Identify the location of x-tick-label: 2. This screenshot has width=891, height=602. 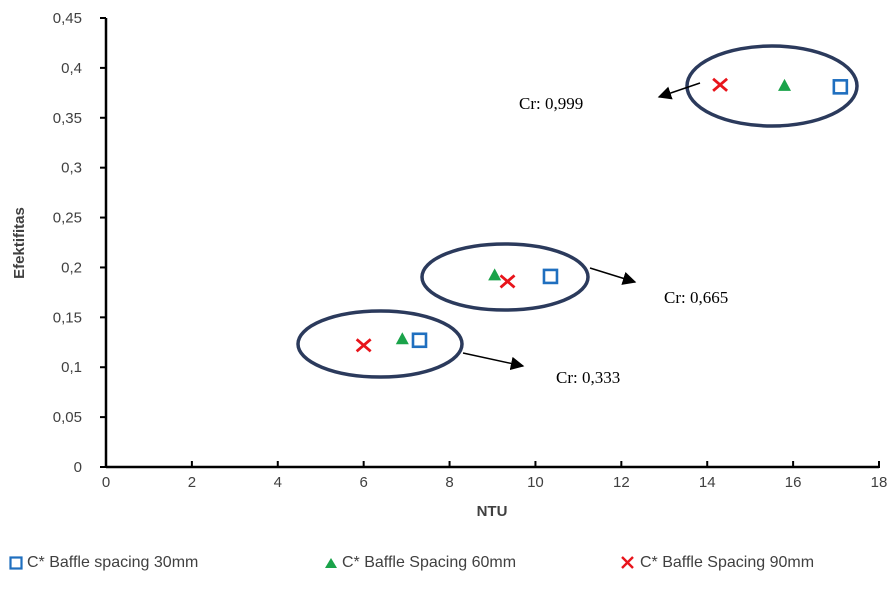
(192, 482).